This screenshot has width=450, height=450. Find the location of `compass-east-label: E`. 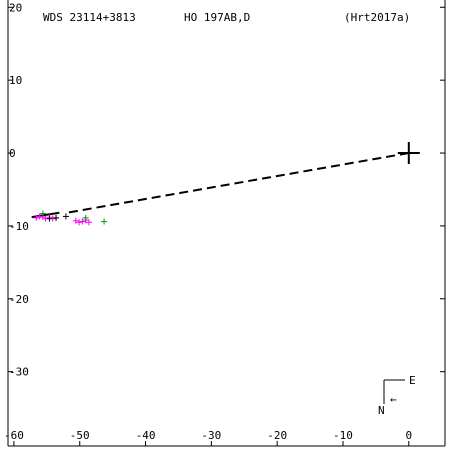

compass-east-label: E is located at coordinates (412, 380).